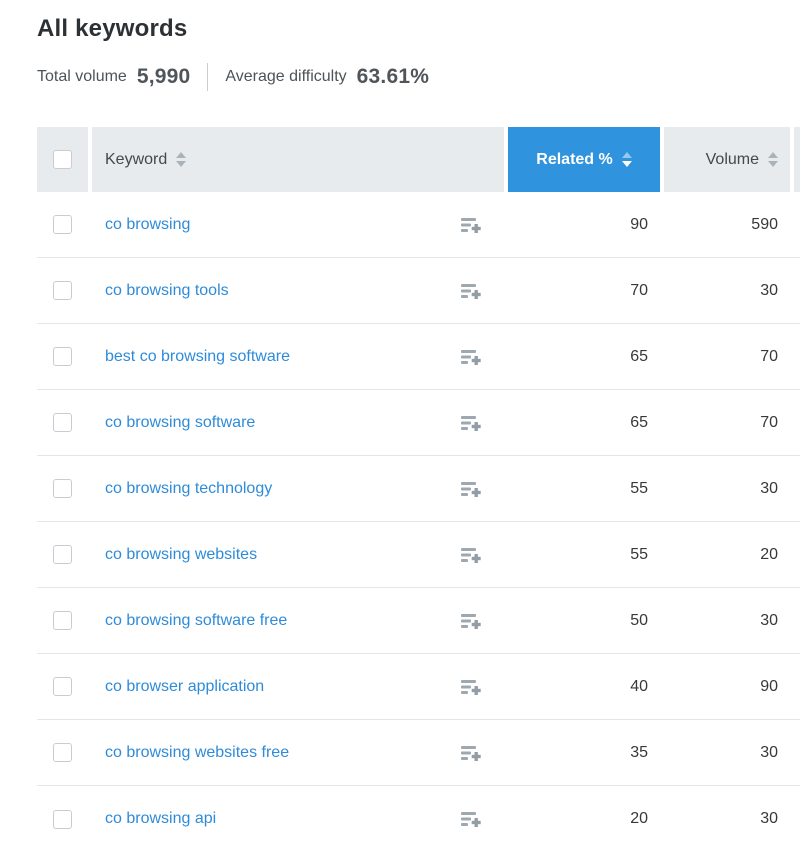  I want to click on keyword-column-label: Keyword, so click(136, 159).